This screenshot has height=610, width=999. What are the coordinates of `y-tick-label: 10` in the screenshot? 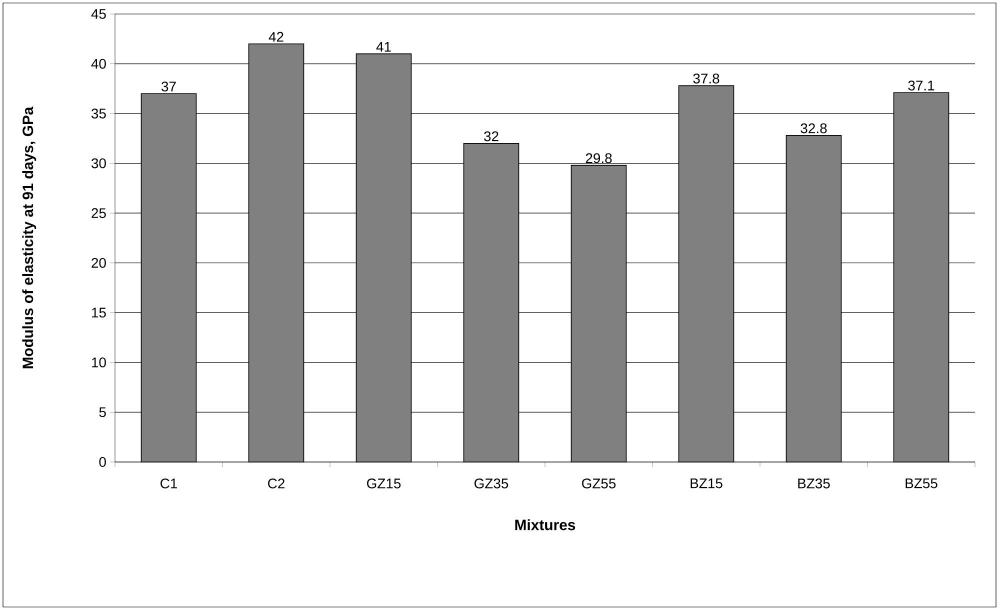 It's located at (99, 362).